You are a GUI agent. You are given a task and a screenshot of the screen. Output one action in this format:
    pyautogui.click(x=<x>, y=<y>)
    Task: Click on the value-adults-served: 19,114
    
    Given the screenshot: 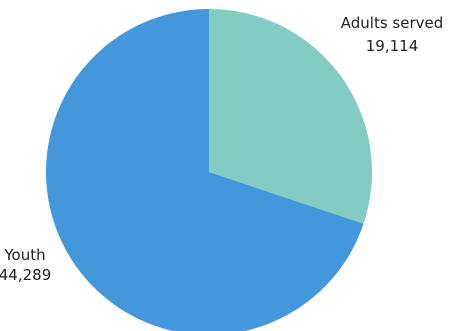 What is the action you would take?
    pyautogui.click(x=392, y=46)
    